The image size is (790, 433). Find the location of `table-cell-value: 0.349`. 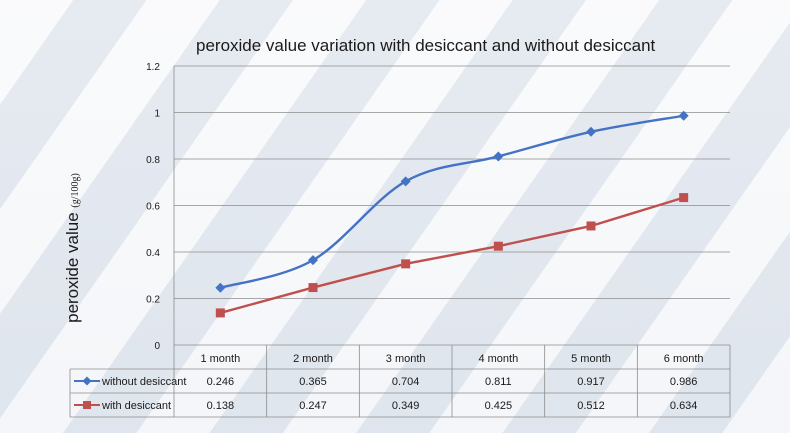

table-cell-value: 0.349 is located at coordinates (406, 406).